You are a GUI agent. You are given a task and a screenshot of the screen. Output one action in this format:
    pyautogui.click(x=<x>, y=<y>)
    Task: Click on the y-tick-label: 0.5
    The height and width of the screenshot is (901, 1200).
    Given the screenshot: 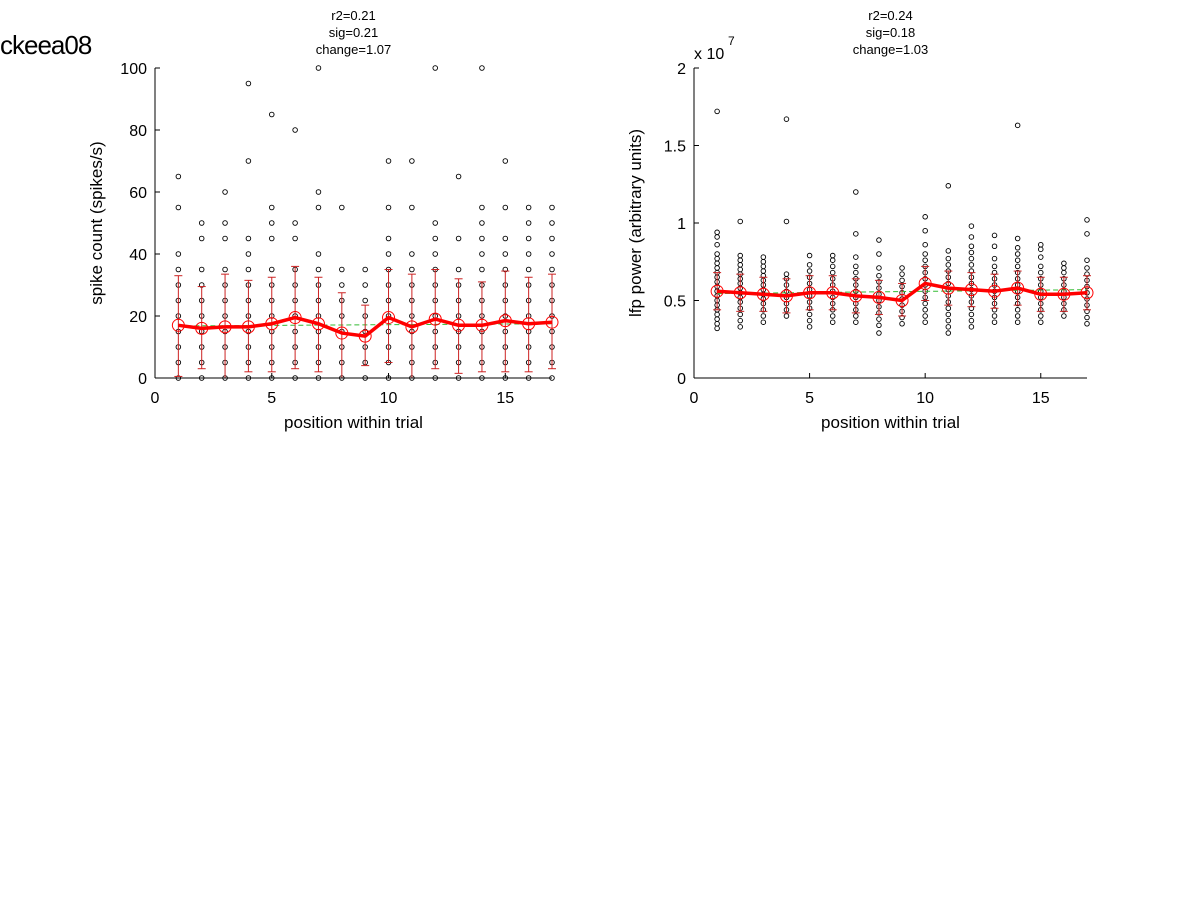 What is the action you would take?
    pyautogui.click(x=675, y=302)
    